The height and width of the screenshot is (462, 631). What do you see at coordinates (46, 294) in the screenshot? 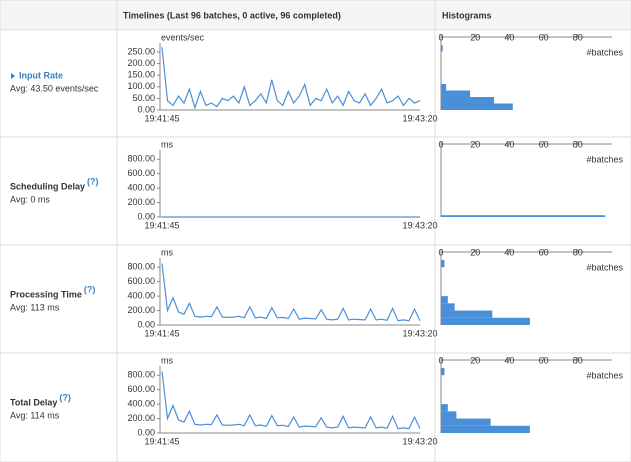
I see `row-name: Processing Time` at bounding box center [46, 294].